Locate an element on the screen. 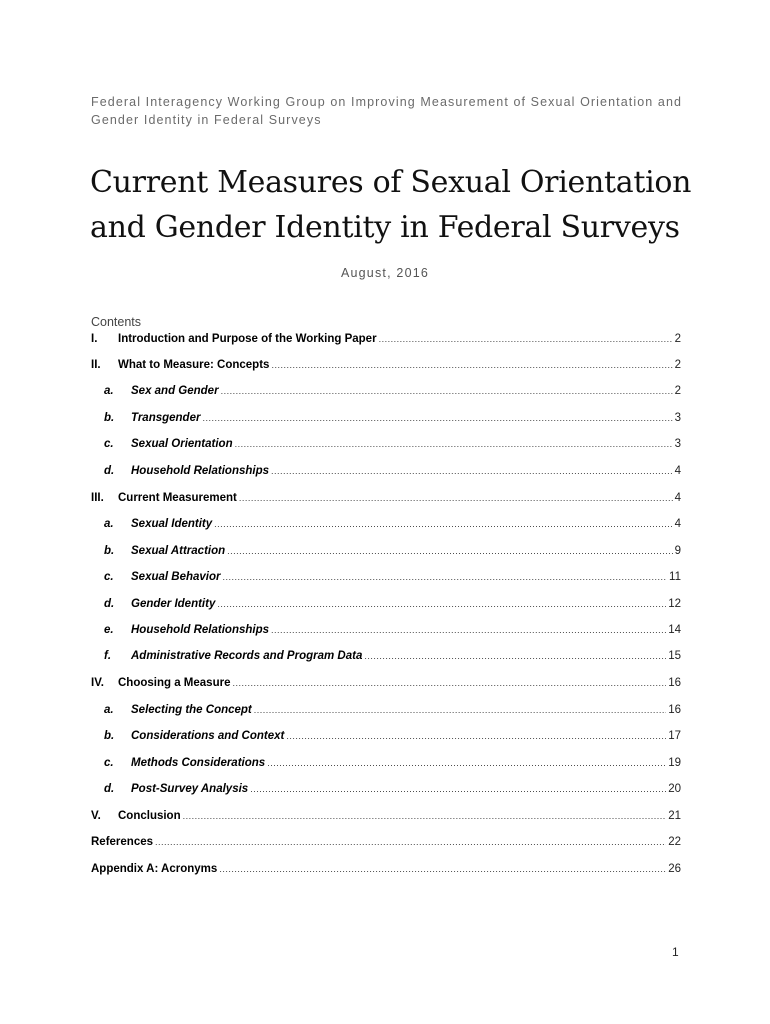  toc-entry-number: e. is located at coordinates (109, 630).